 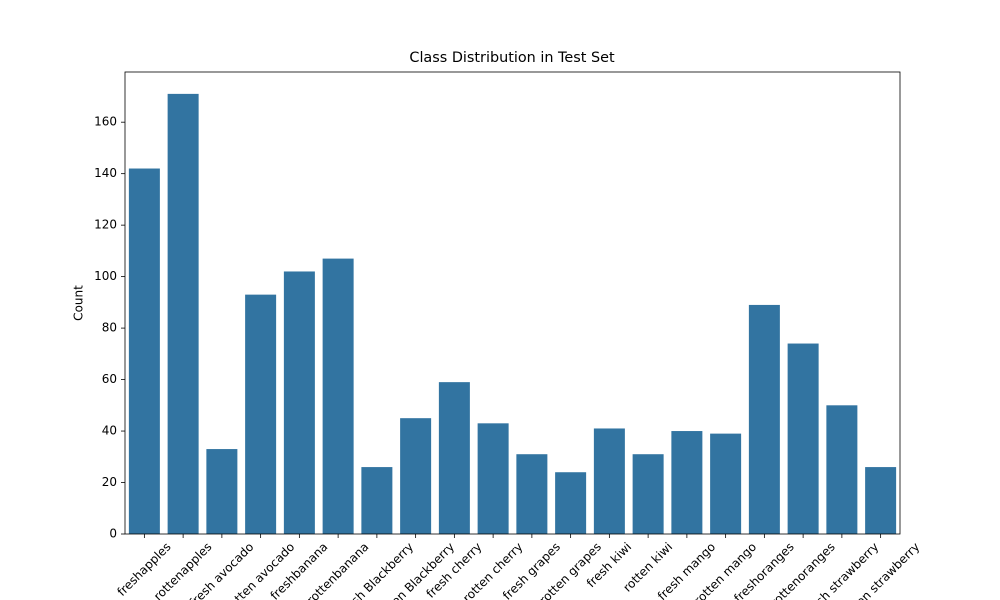 What do you see at coordinates (512, 58) in the screenshot?
I see `chart-title: Class Distribution in Test Set` at bounding box center [512, 58].